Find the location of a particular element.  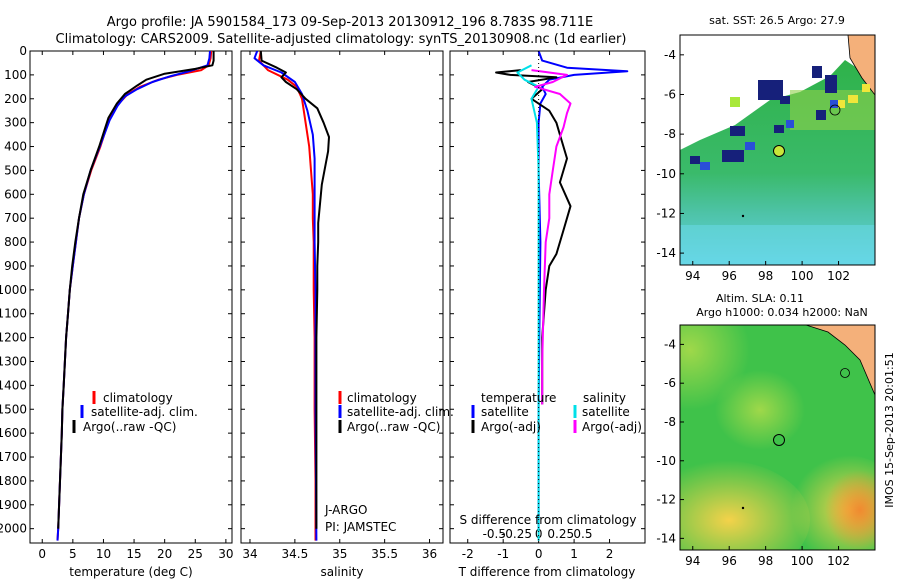

sla-map-axis: 94 96 98 100 102 -4 -6 -8 -10 -12 -14 is located at coordinates (753, 452).